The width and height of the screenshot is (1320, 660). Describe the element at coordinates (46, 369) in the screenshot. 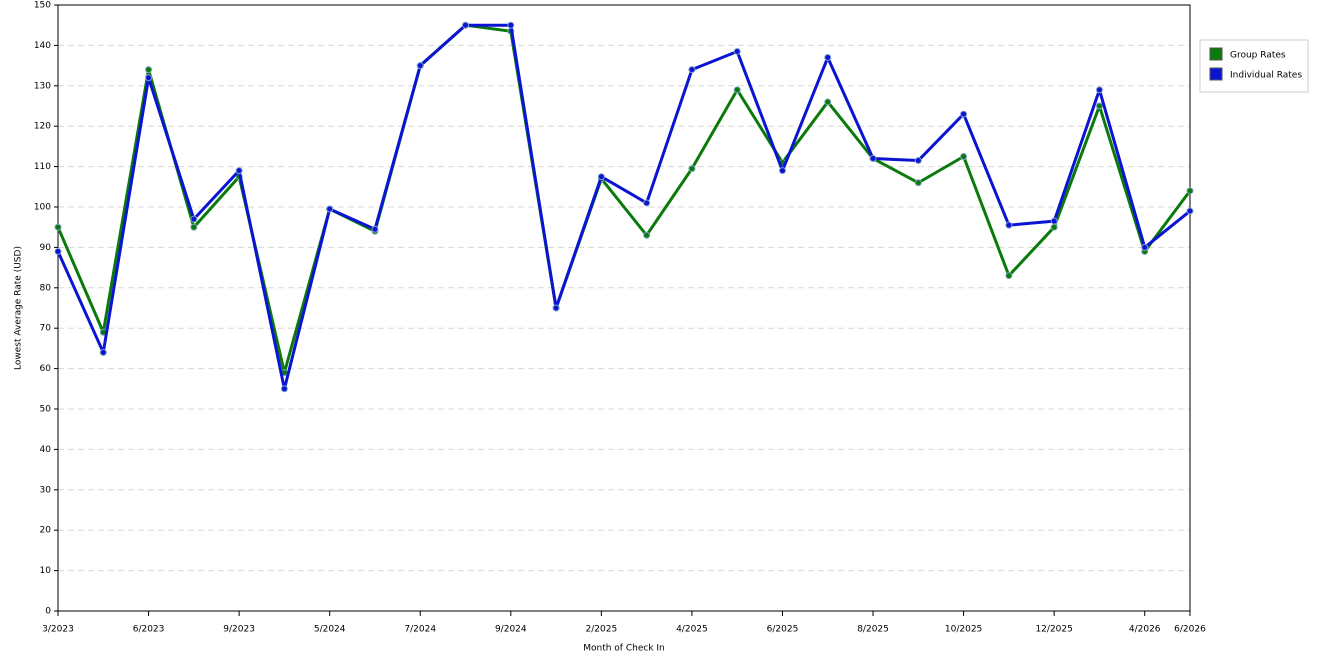

I see `y-tick-label: 60` at that location.